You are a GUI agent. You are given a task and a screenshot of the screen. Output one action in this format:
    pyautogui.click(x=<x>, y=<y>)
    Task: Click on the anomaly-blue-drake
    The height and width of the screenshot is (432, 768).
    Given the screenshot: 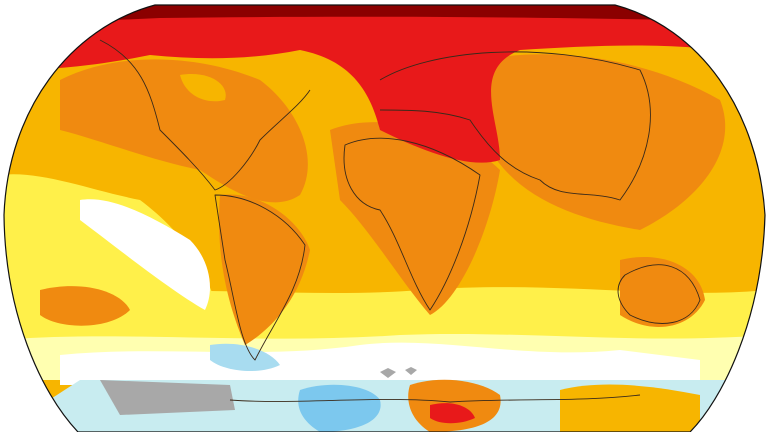 What is the action you would take?
    pyautogui.click(x=245, y=357)
    